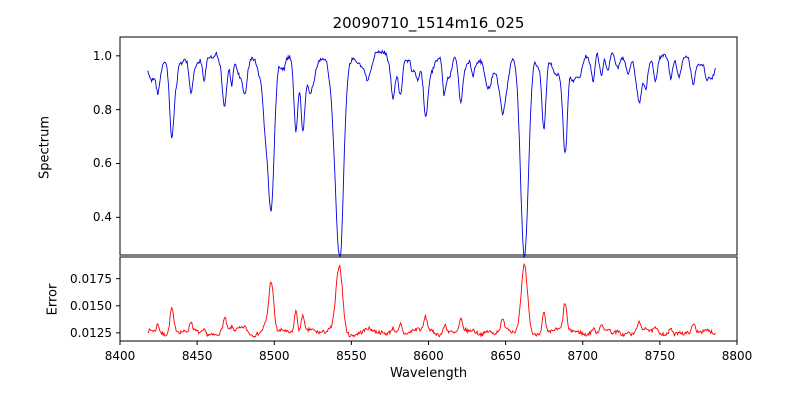  What do you see at coordinates (274, 356) in the screenshot?
I see `x-tick-label: 8500` at bounding box center [274, 356].